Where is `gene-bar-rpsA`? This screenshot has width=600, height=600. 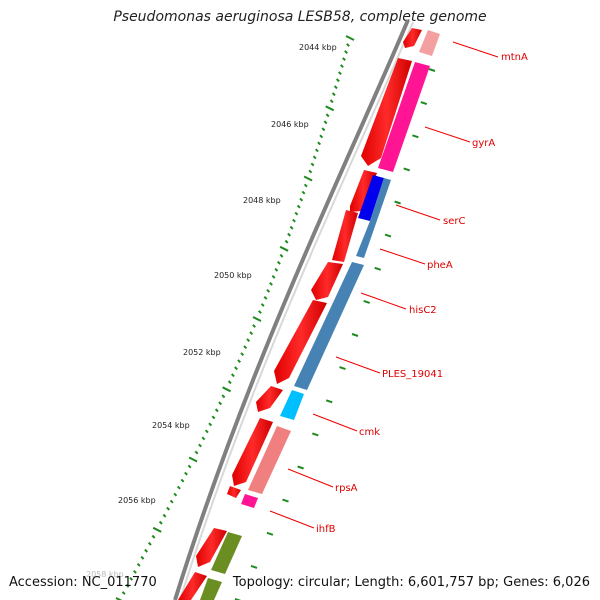
gene-bar-rpsA is located at coordinates (269, 460).